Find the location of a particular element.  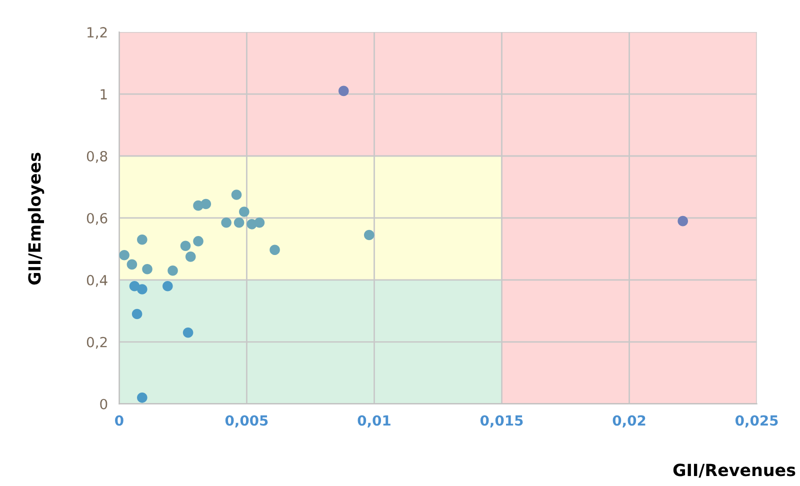

x-tick-label: 0,01 is located at coordinates (374, 421).